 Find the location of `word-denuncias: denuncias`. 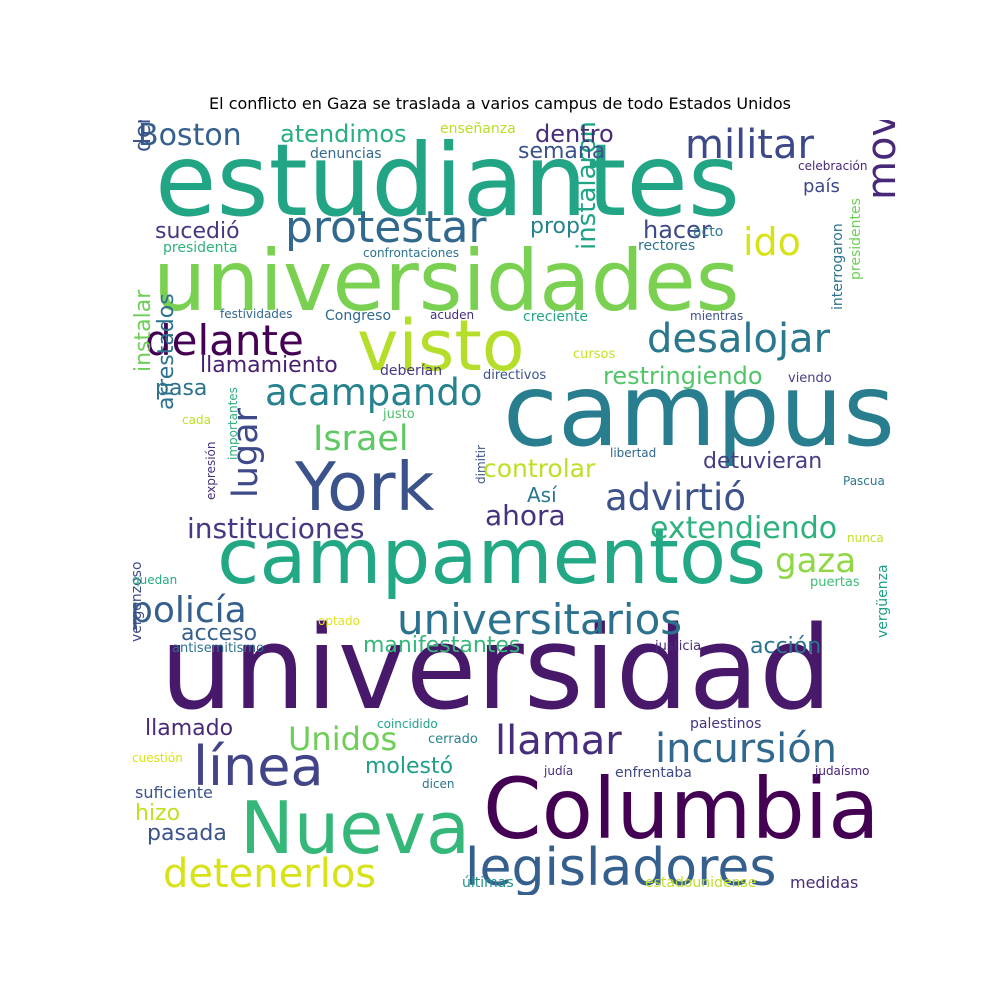

word-denuncias: denuncias is located at coordinates (346, 154).